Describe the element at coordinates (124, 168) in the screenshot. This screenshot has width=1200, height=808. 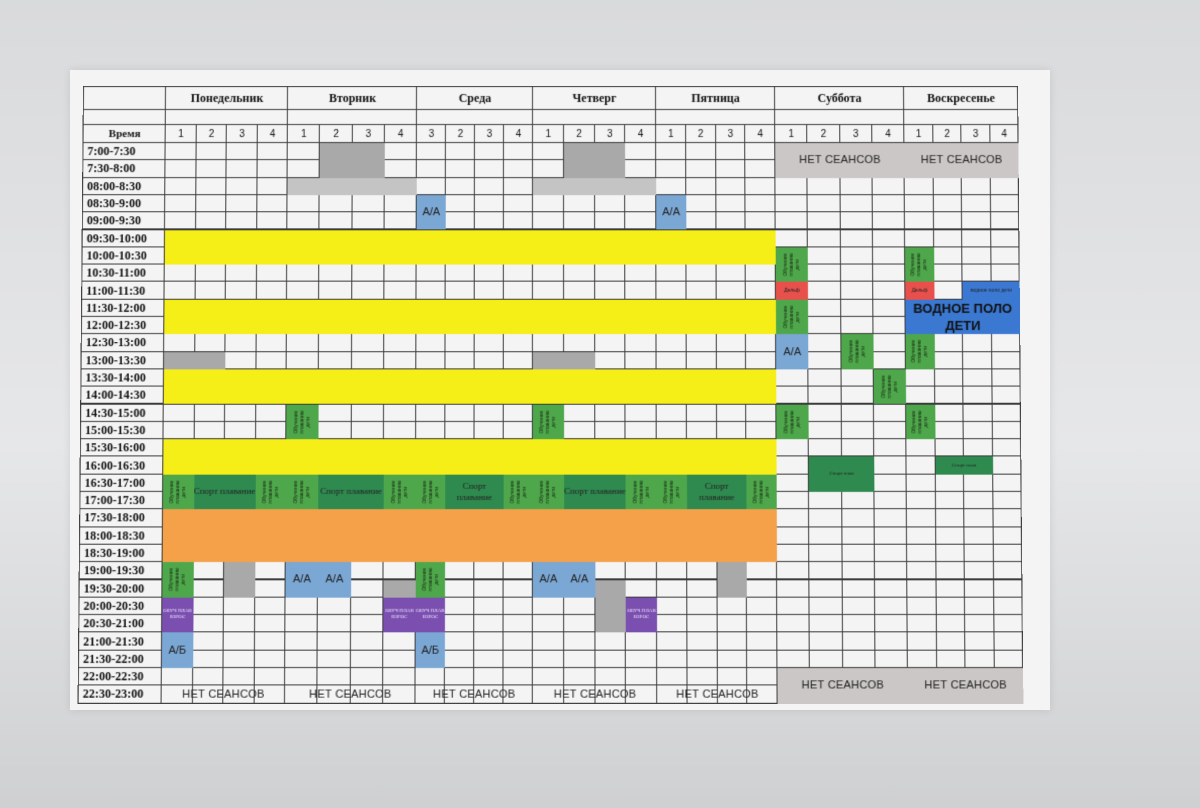
I see `time-label: 7:30-8:00` at that location.